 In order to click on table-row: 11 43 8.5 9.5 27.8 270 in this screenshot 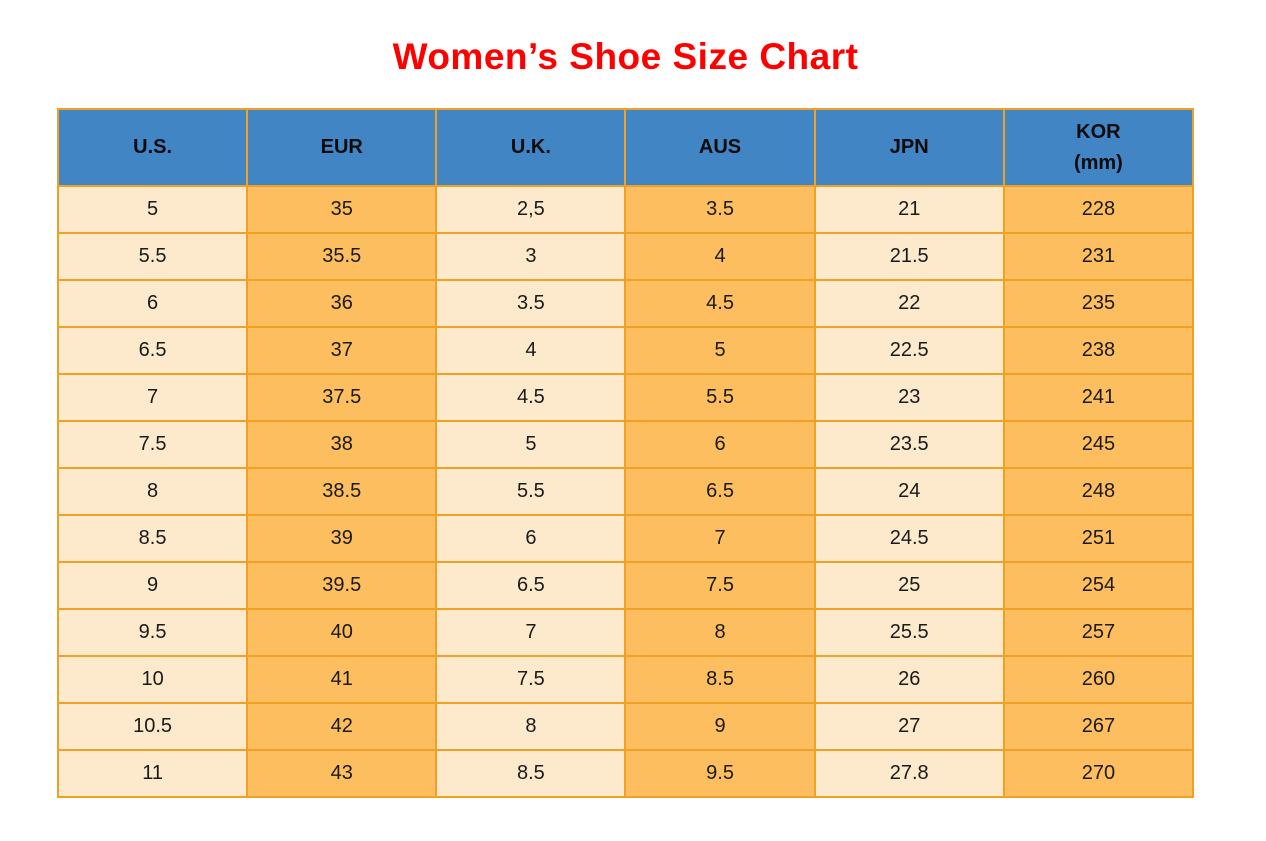, I will do `click(625, 773)`.